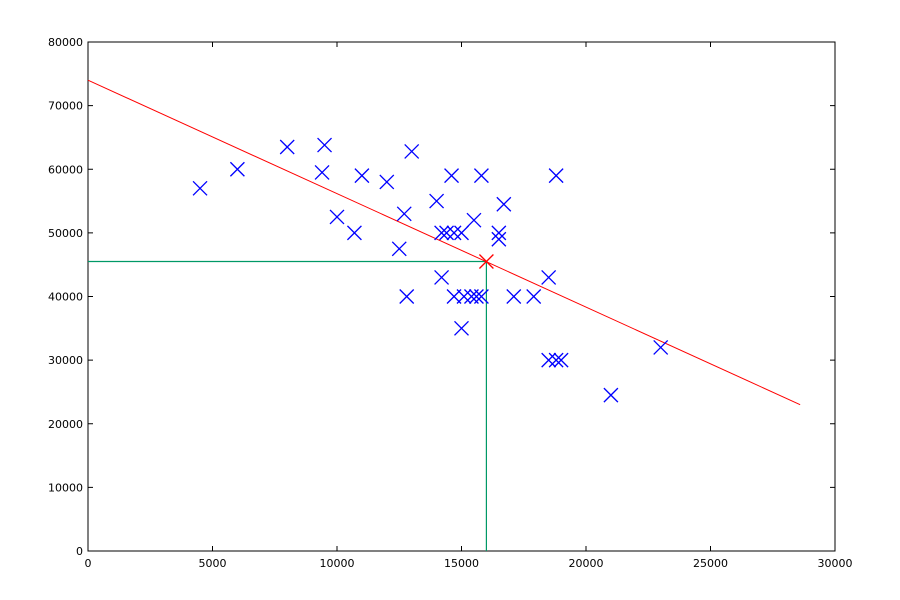 This screenshot has width=900, height=600. I want to click on x-tick-label: 10000, so click(337, 563).